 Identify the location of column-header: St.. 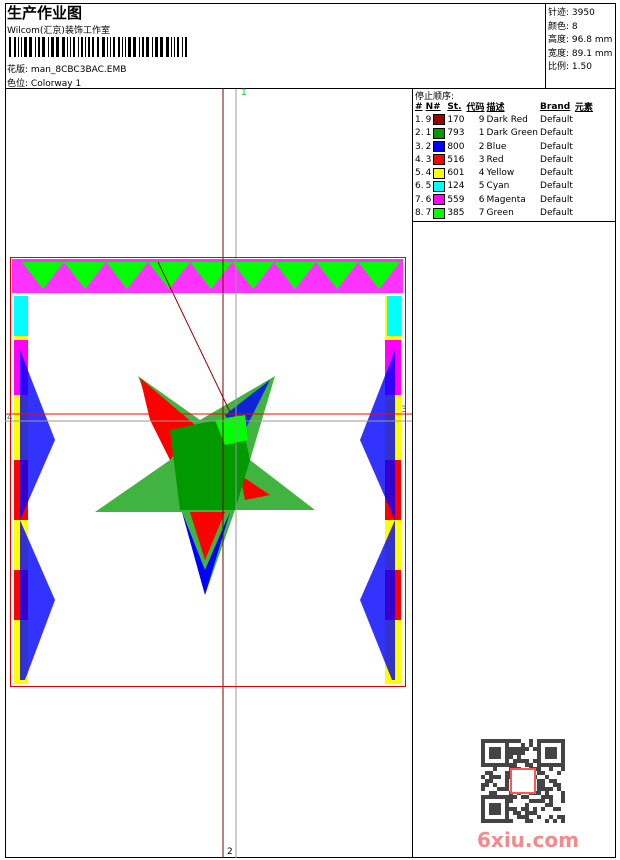
(454, 106).